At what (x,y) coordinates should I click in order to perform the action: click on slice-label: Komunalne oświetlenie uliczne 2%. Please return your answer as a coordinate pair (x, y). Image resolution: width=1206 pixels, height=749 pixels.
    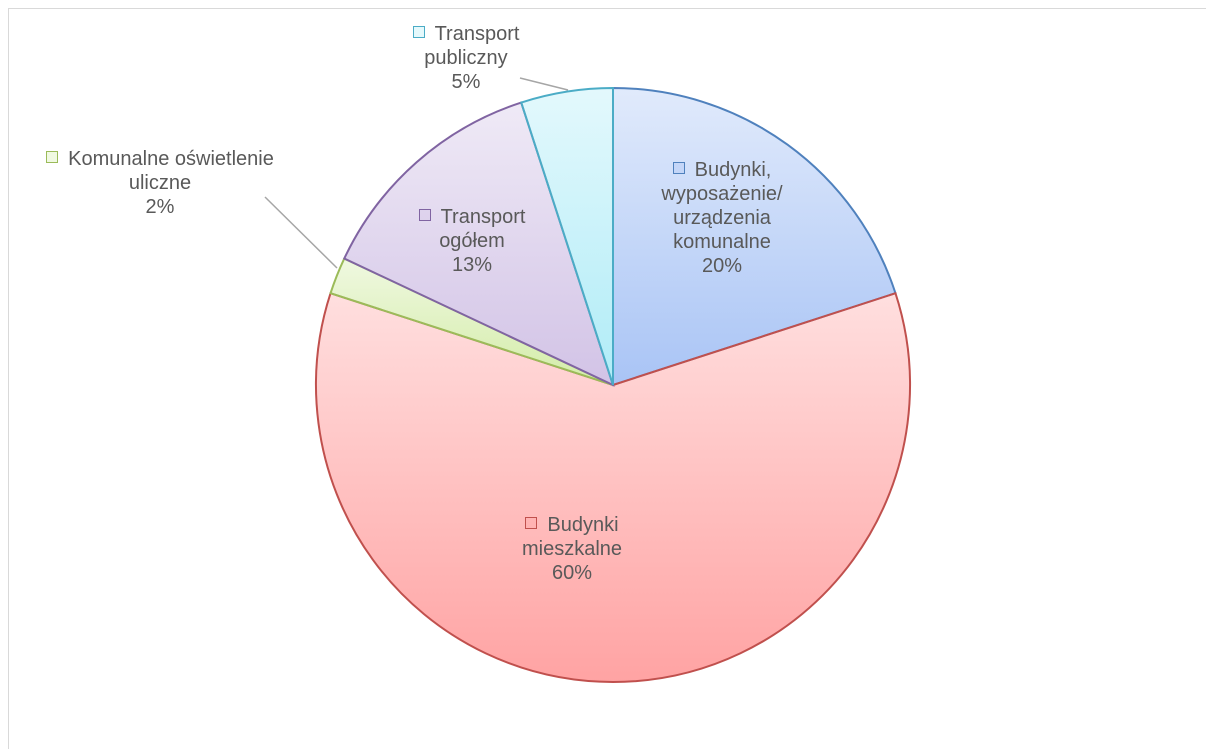
    Looking at the image, I should click on (160, 183).